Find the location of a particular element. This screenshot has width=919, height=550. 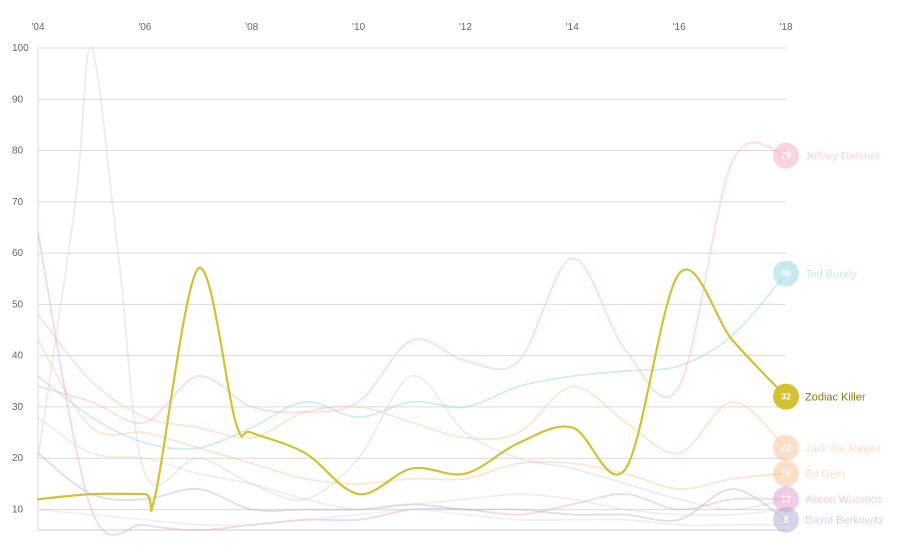

y-tick-label: 90 is located at coordinates (18, 99).